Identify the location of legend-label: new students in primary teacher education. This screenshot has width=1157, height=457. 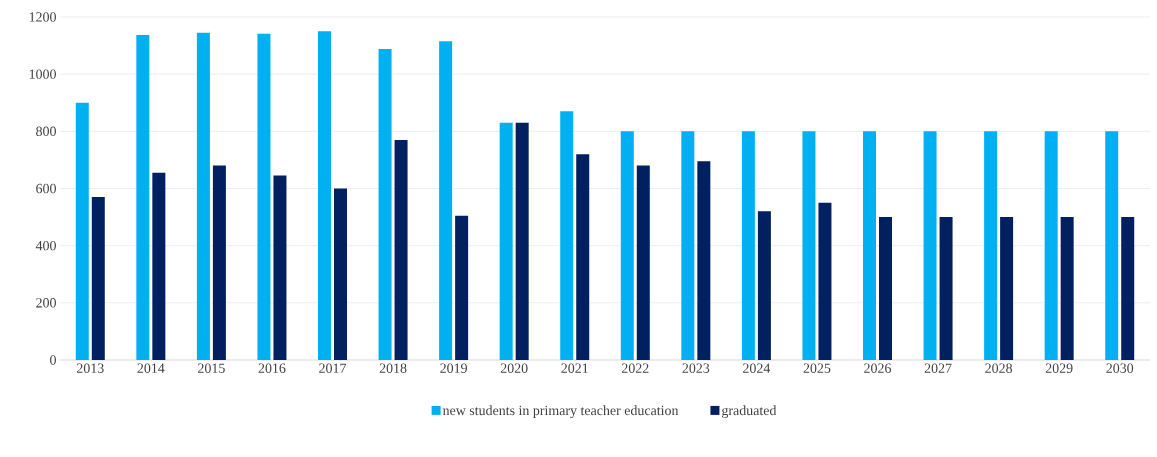
(560, 412).